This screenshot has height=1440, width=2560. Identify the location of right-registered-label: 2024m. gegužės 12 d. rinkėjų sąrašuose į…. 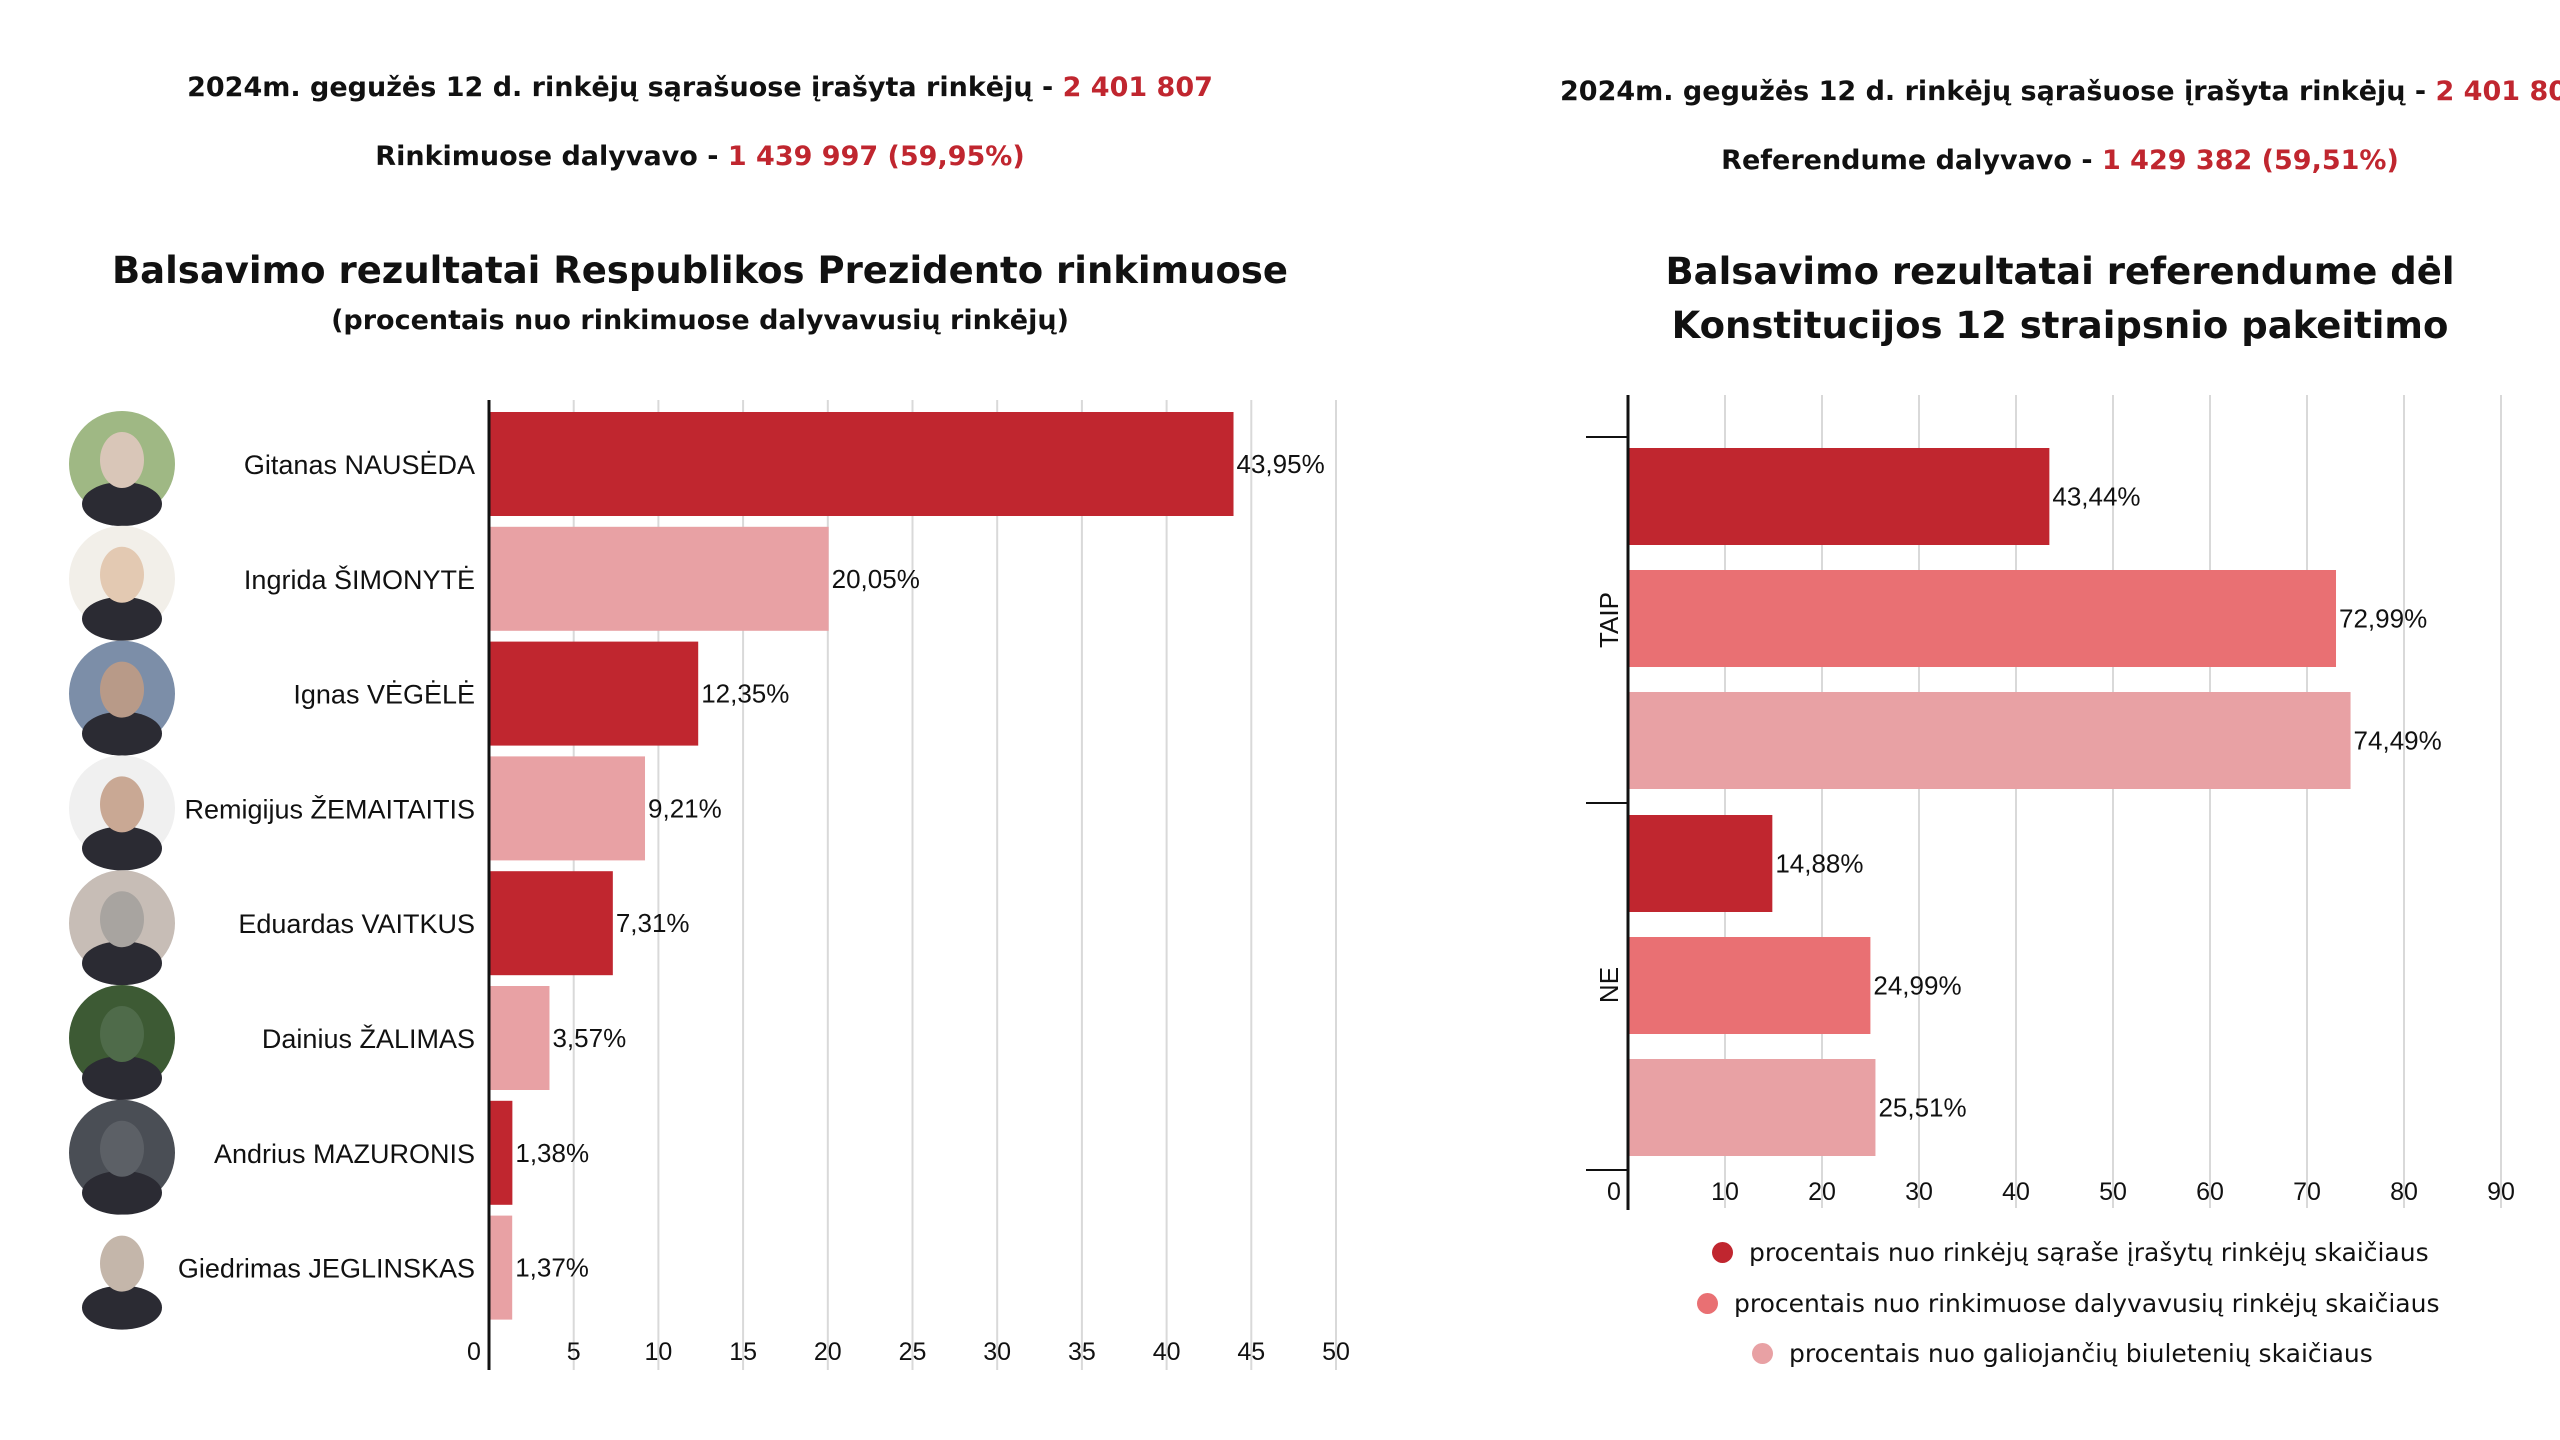
(1998, 91).